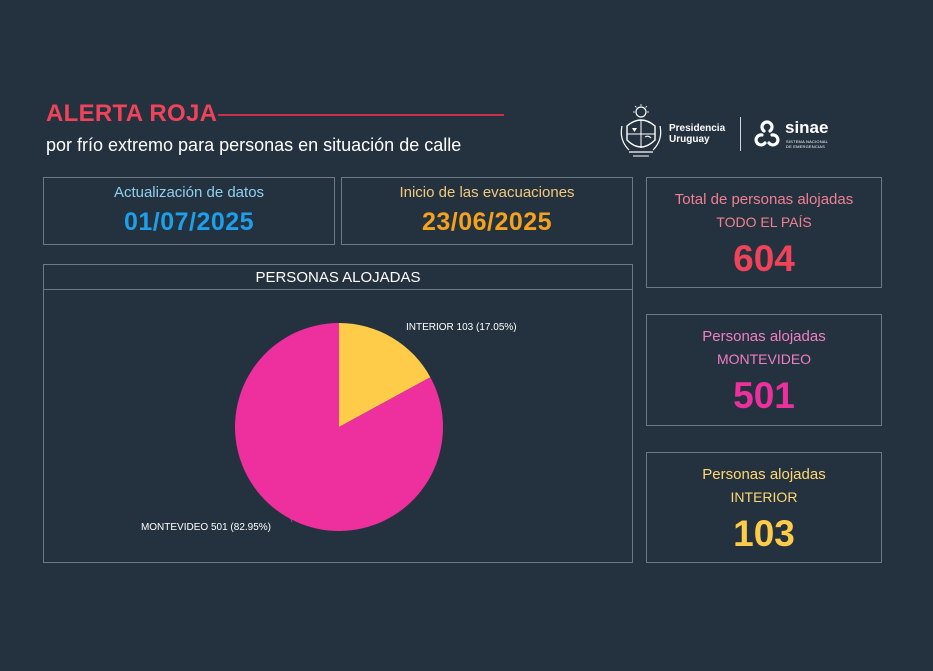 The image size is (933, 671). I want to click on sinae-word: sinae, so click(807, 127).